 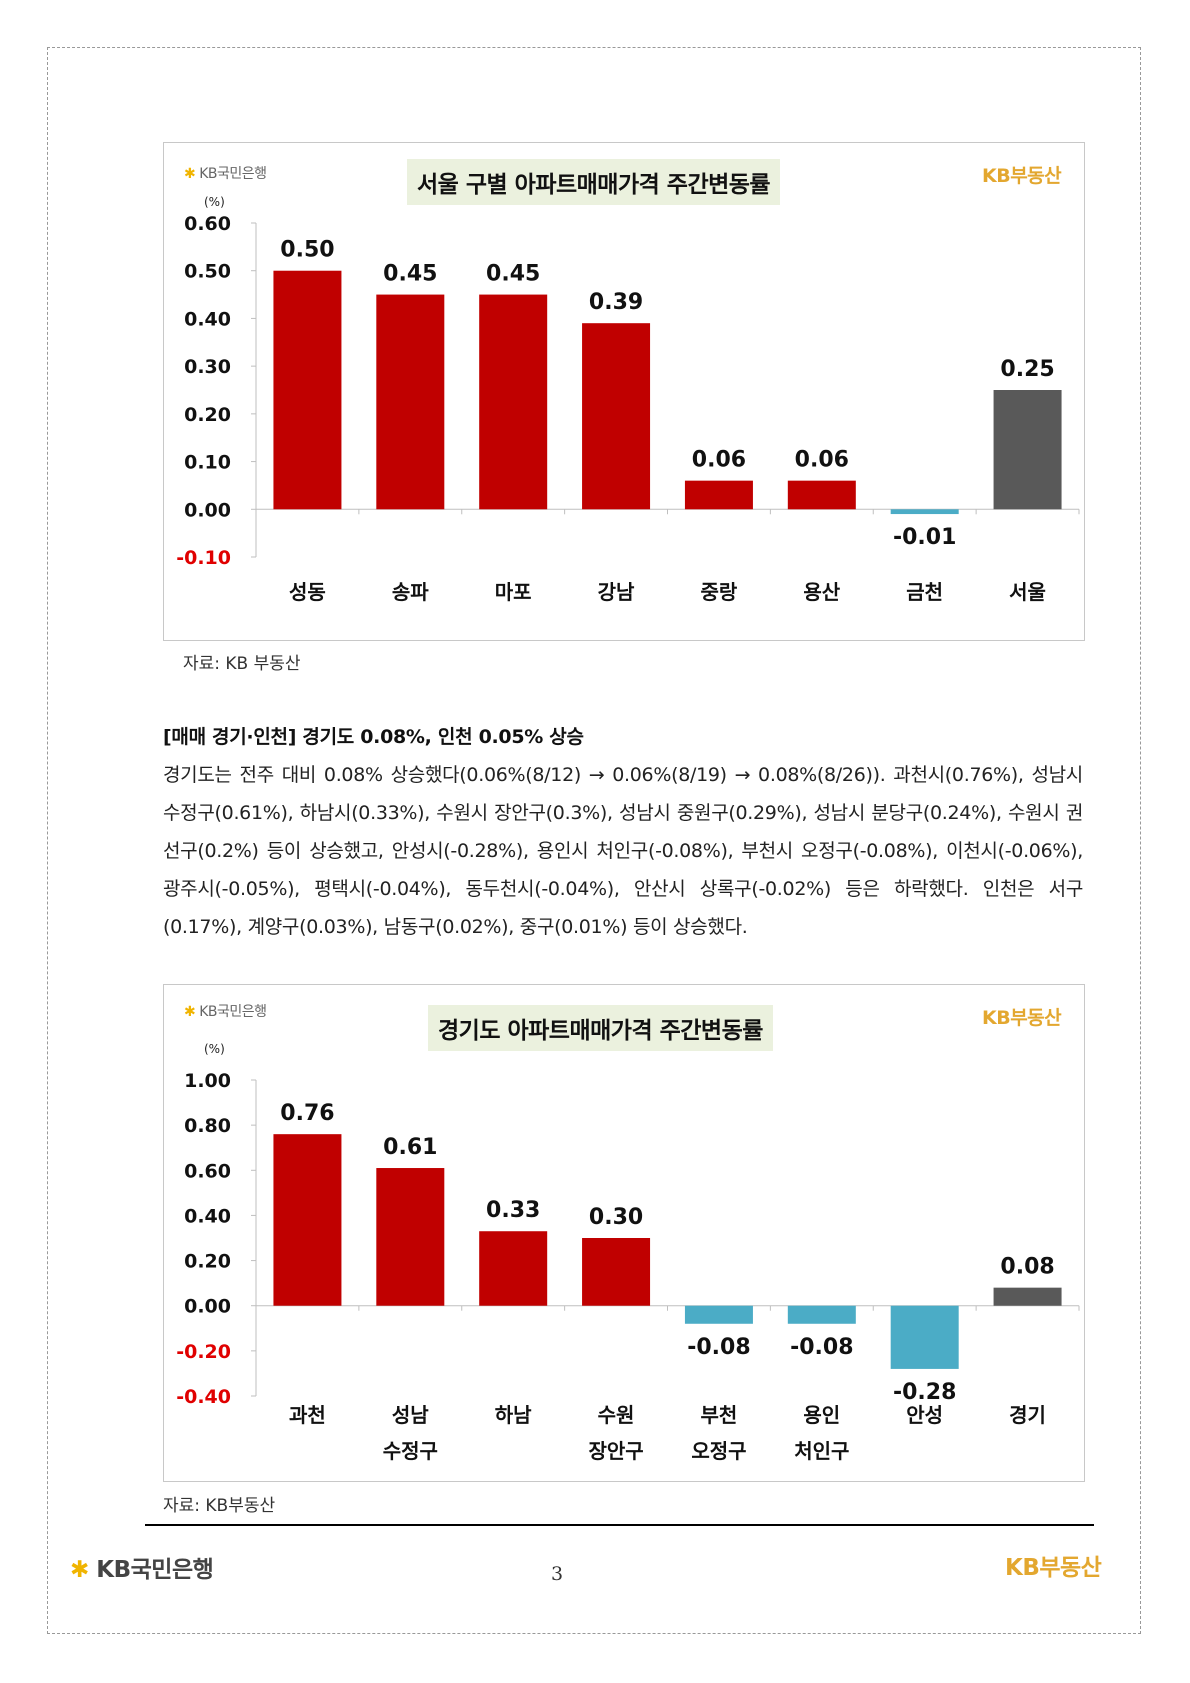 I want to click on y-tick-label: 0.10, so click(x=207, y=463).